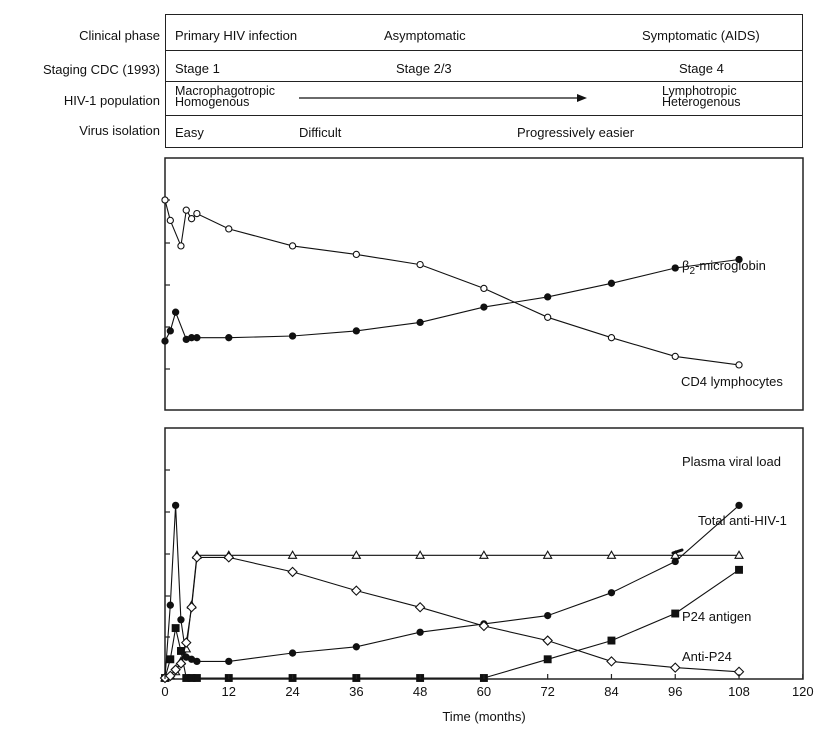  I want to click on x-axis-title: Time (months), so click(483, 716).